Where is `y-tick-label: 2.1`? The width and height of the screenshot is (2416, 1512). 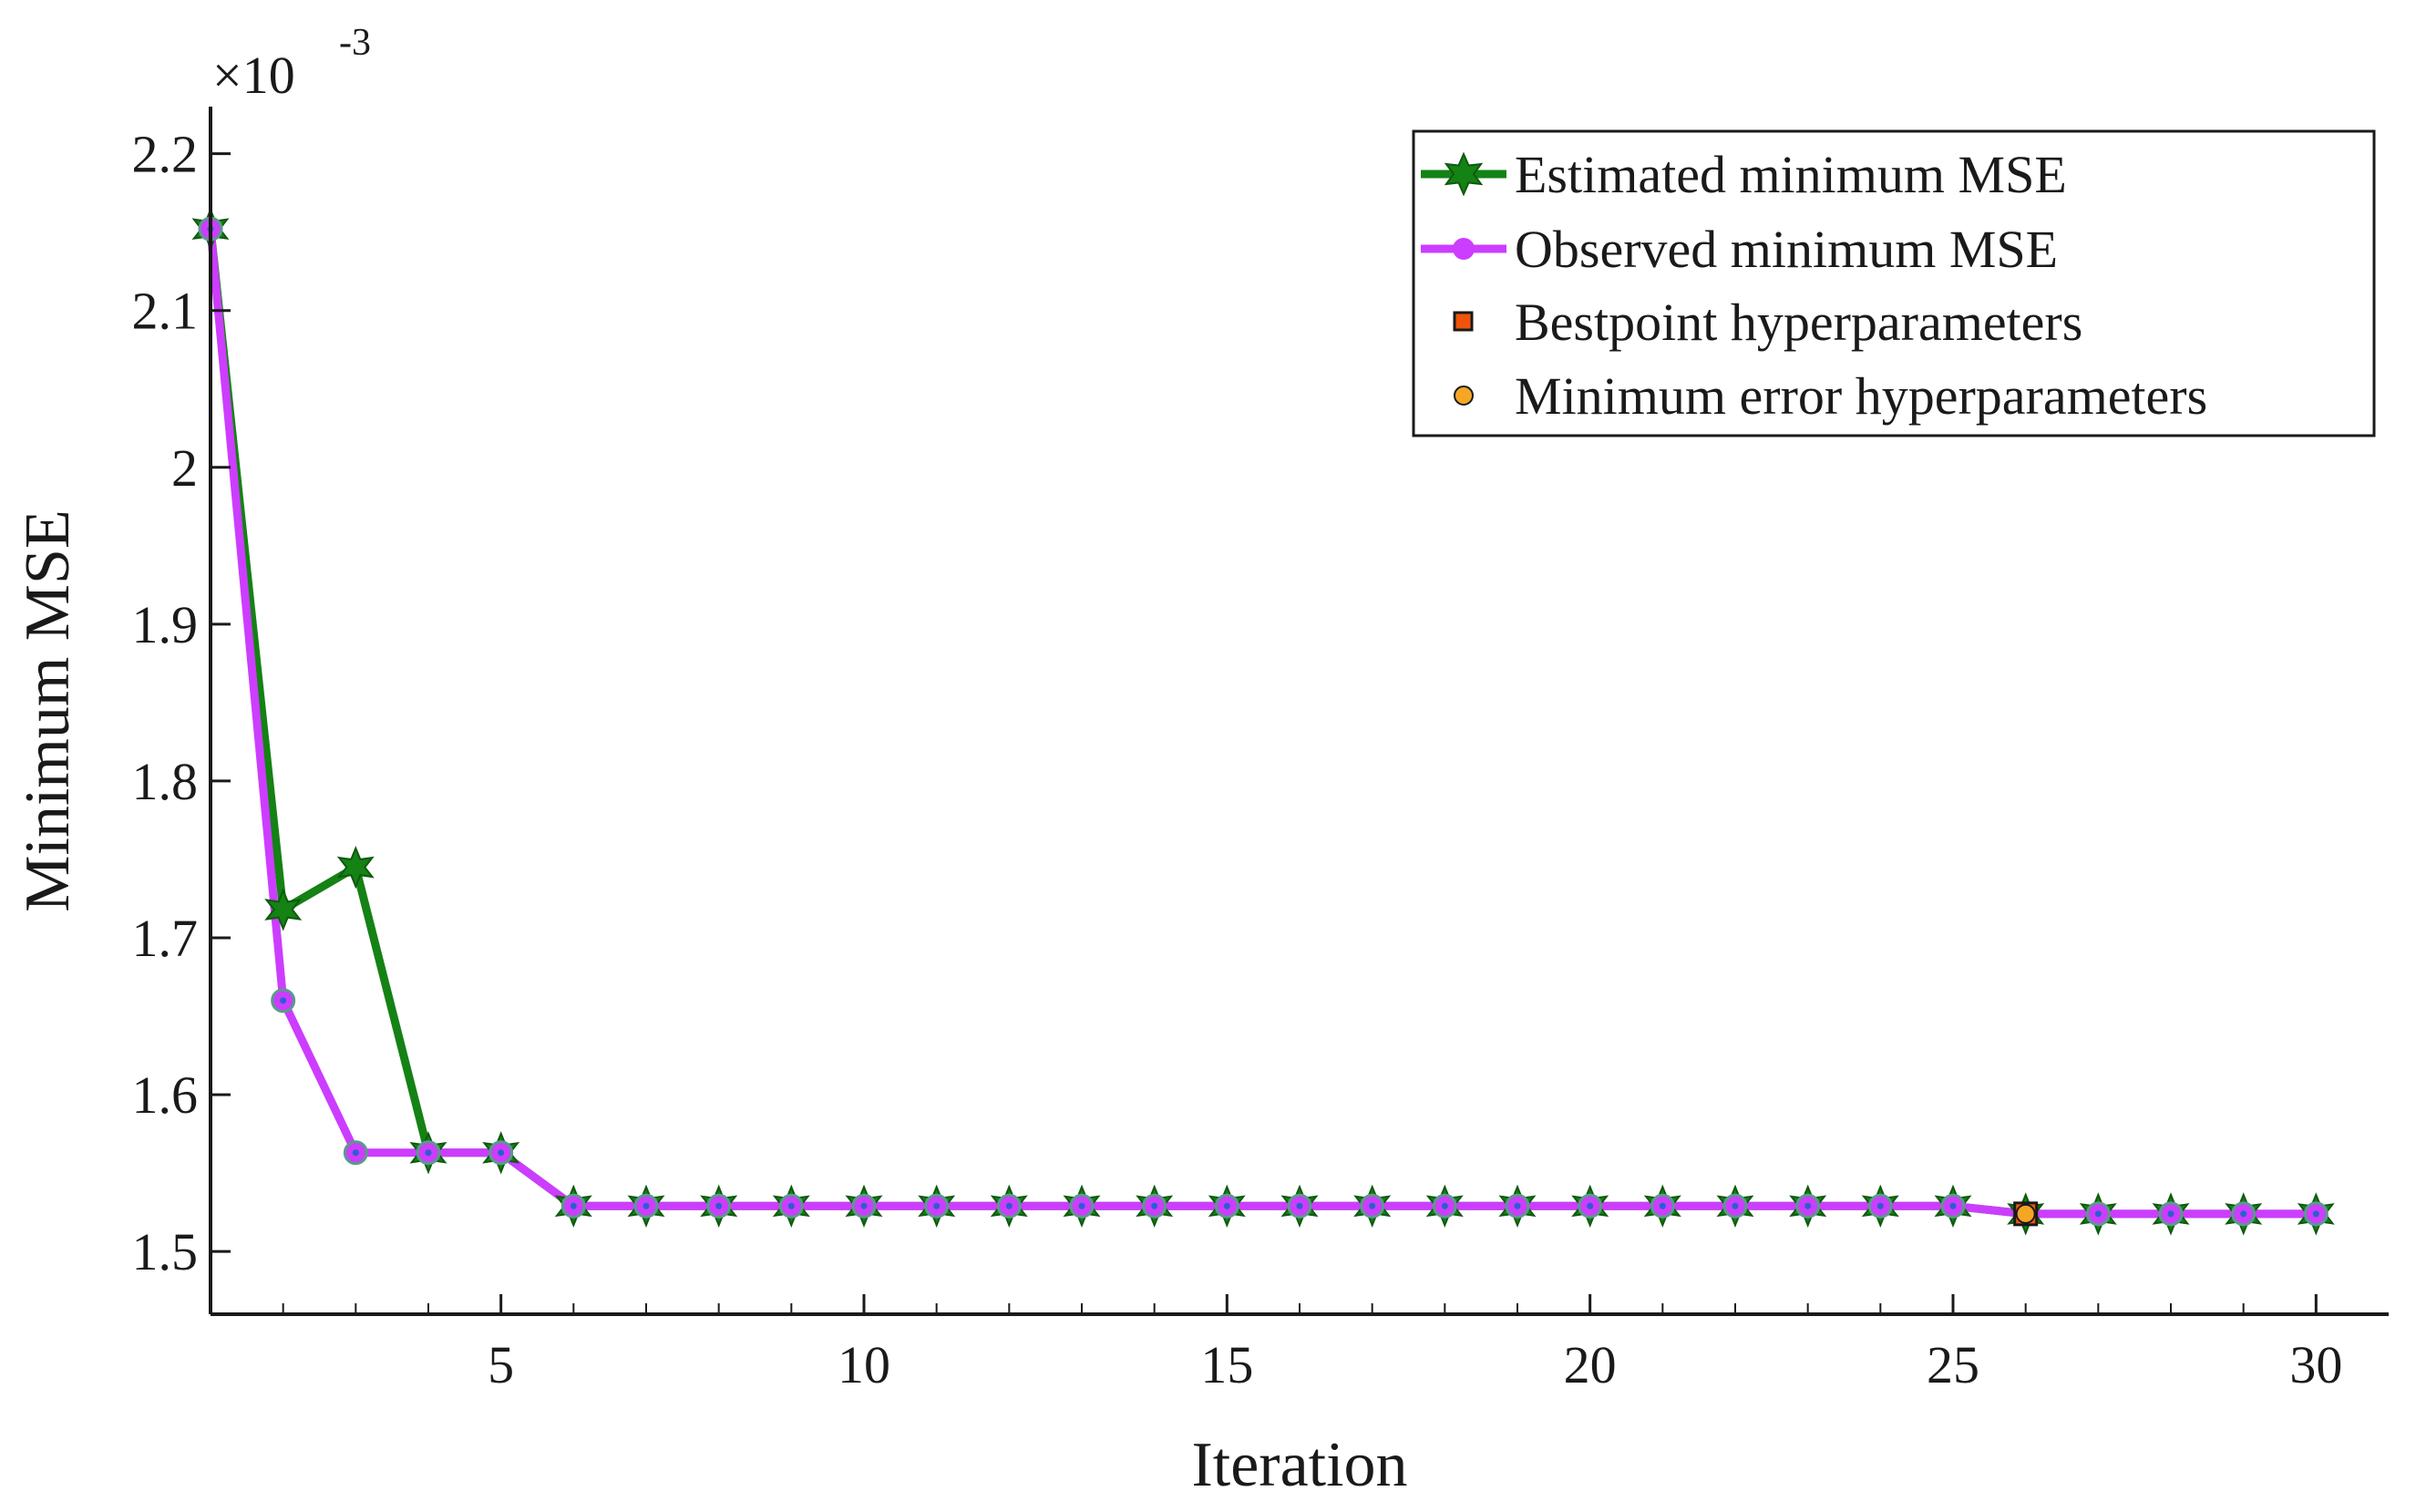 y-tick-label: 2.1 is located at coordinates (165, 311).